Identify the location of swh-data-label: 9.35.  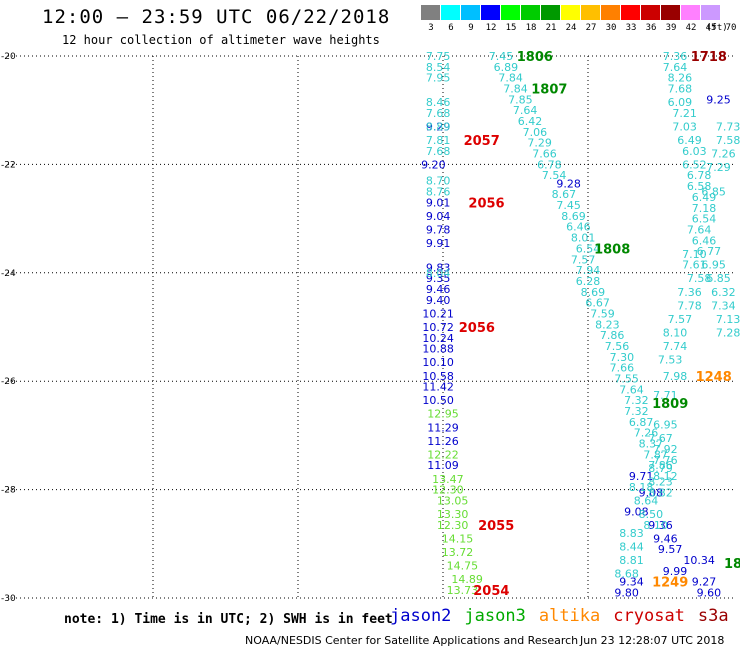
(438, 278).